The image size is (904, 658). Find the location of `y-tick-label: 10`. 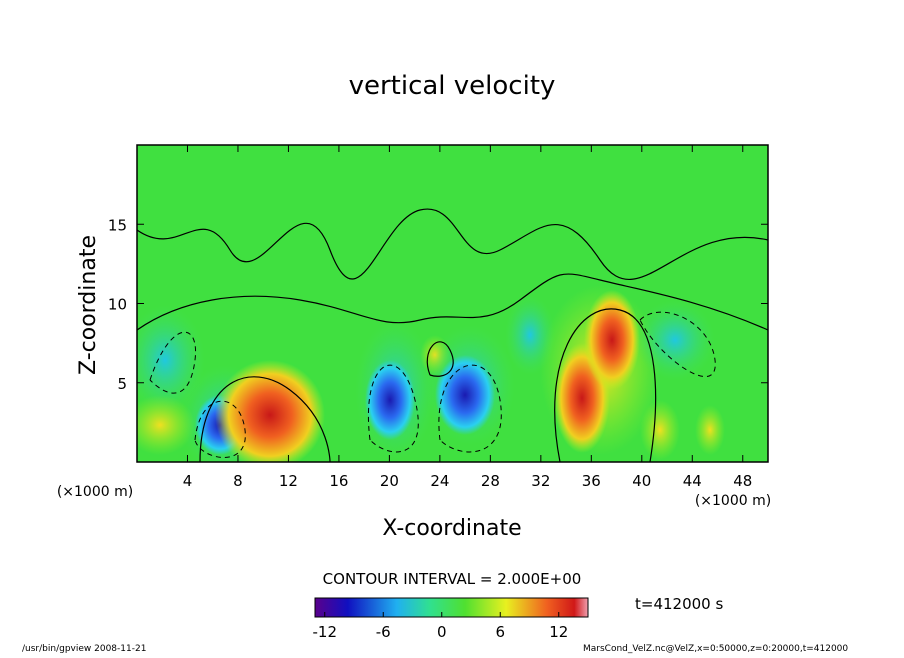

y-tick-label: 10 is located at coordinates (117, 305).